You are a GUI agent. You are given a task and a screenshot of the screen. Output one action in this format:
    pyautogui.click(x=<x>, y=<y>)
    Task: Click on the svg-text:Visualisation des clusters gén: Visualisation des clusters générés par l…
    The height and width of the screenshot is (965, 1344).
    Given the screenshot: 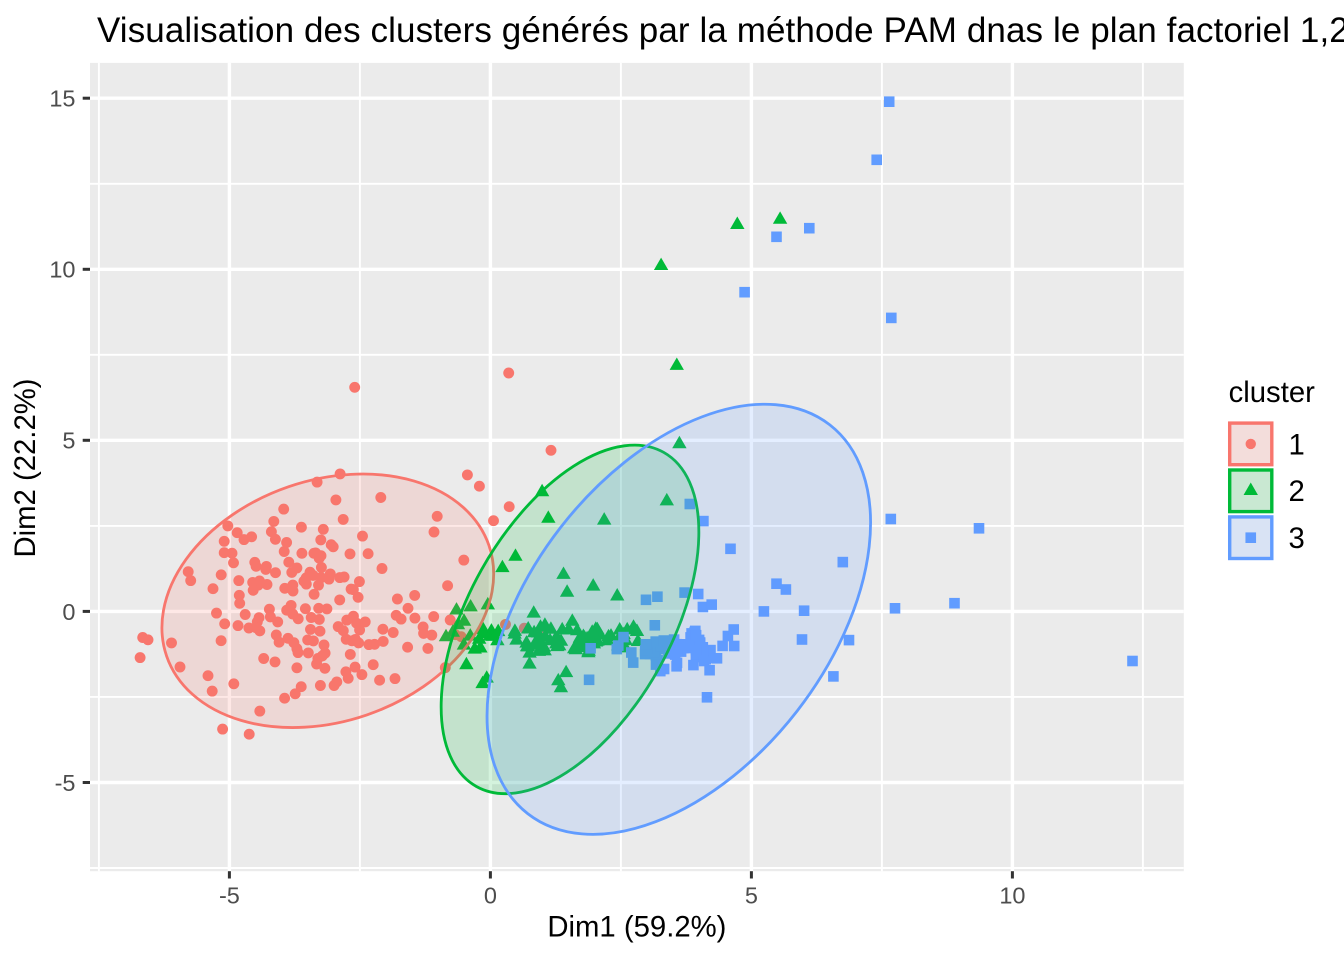 What is the action you would take?
    pyautogui.click(x=720, y=30)
    